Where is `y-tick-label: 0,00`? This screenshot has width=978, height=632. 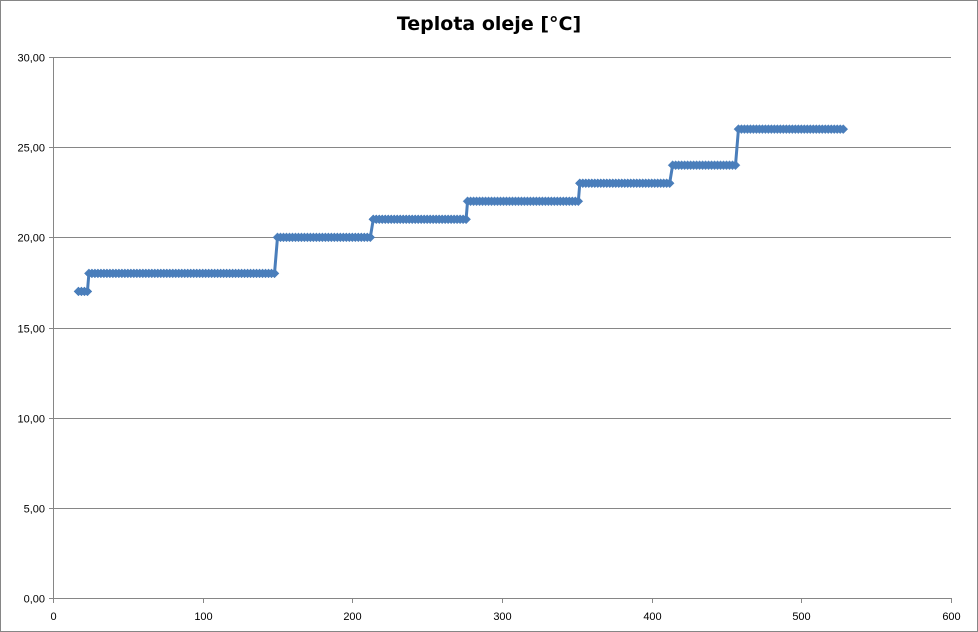
y-tick-label: 0,00 is located at coordinates (34, 600).